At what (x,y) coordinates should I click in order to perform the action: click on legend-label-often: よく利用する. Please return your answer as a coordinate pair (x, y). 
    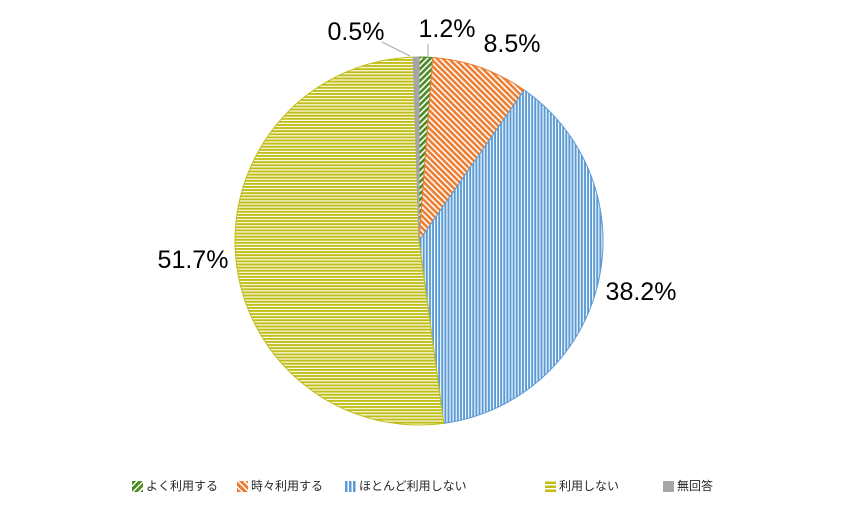
    Looking at the image, I should click on (182, 486).